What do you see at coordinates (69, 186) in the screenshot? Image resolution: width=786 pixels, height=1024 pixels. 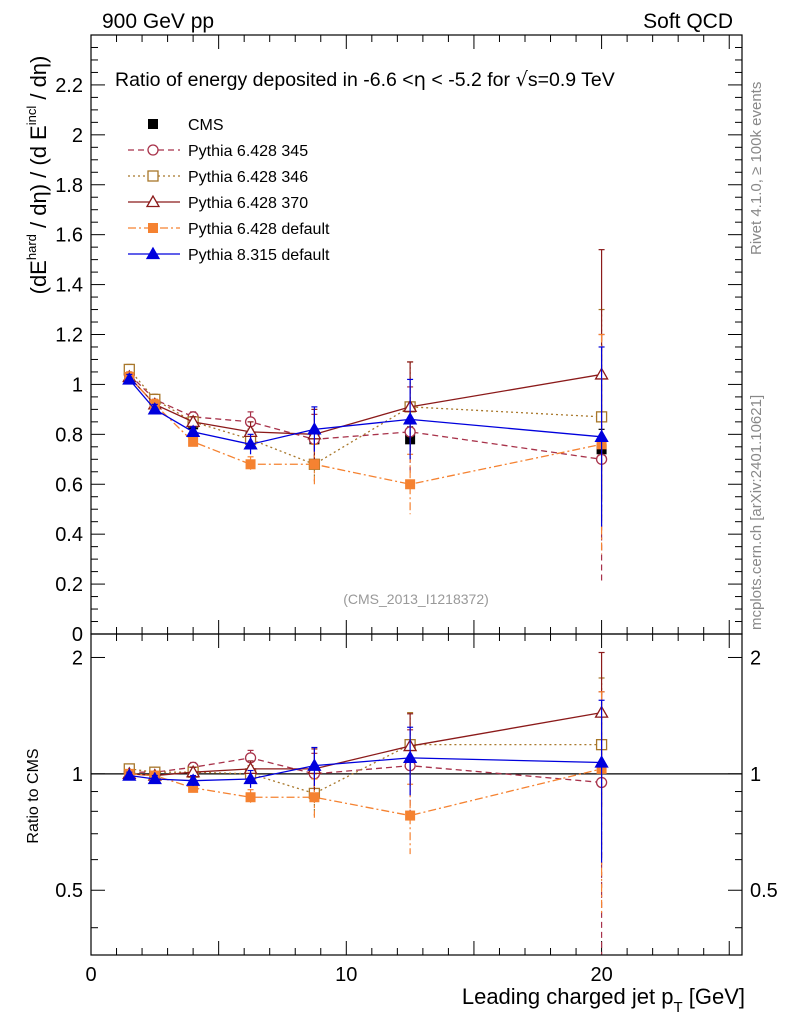 I see `y-tick-label: 1.8` at bounding box center [69, 186].